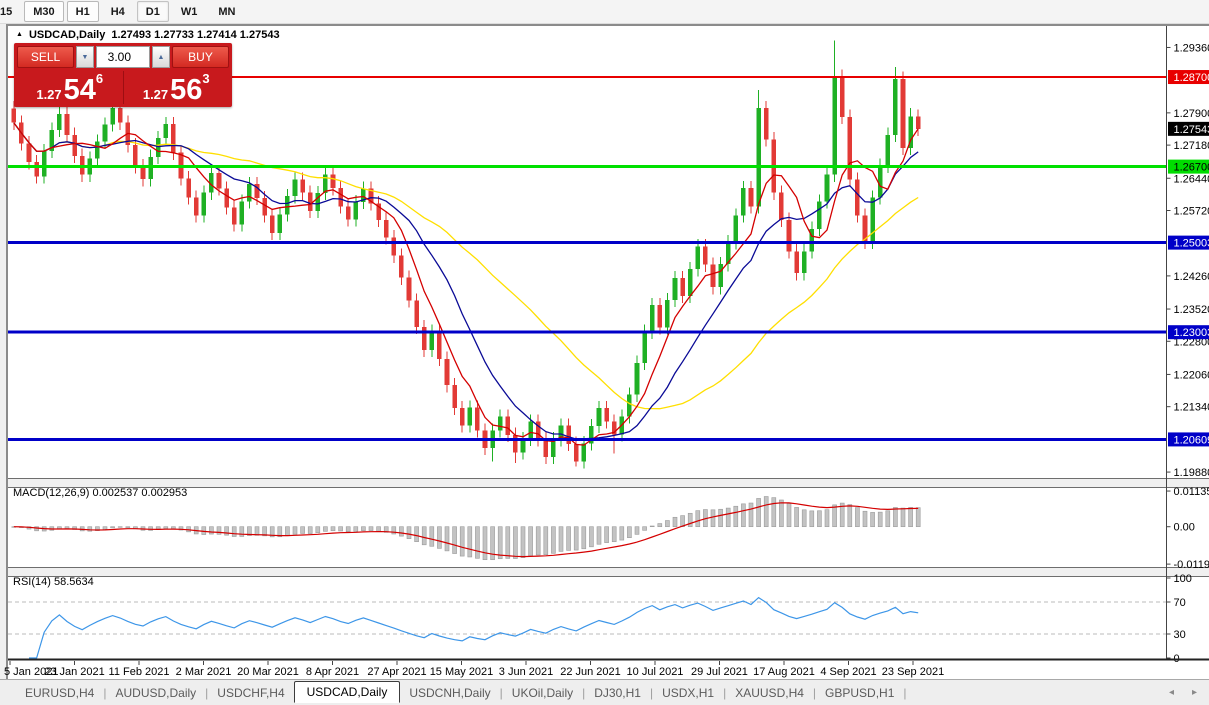  I want to click on timeframe-m15-button: 15, so click(6, 11).